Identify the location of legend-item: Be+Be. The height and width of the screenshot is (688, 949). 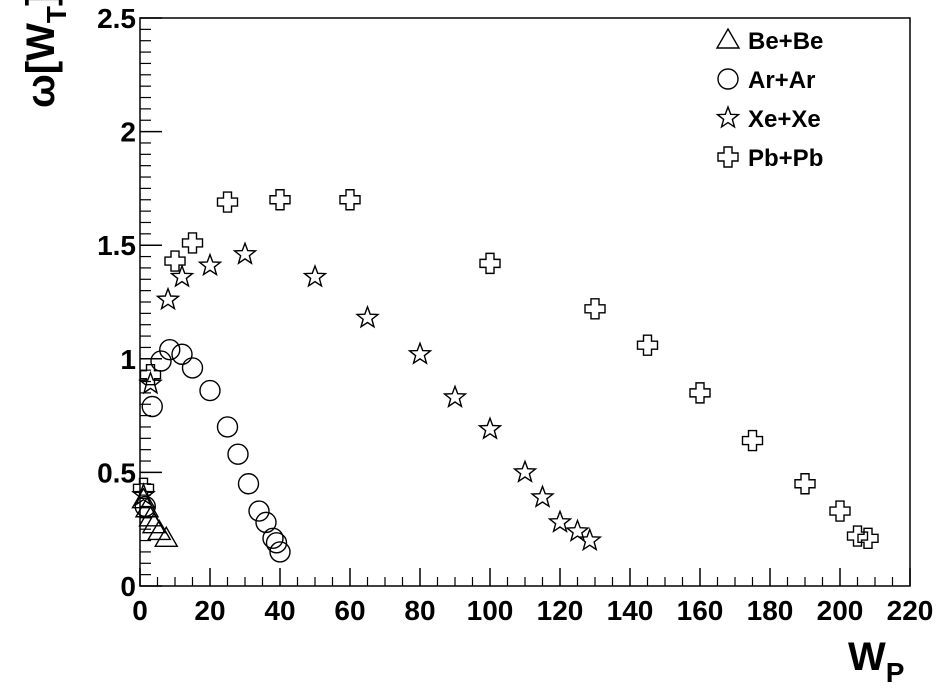
(769, 41).